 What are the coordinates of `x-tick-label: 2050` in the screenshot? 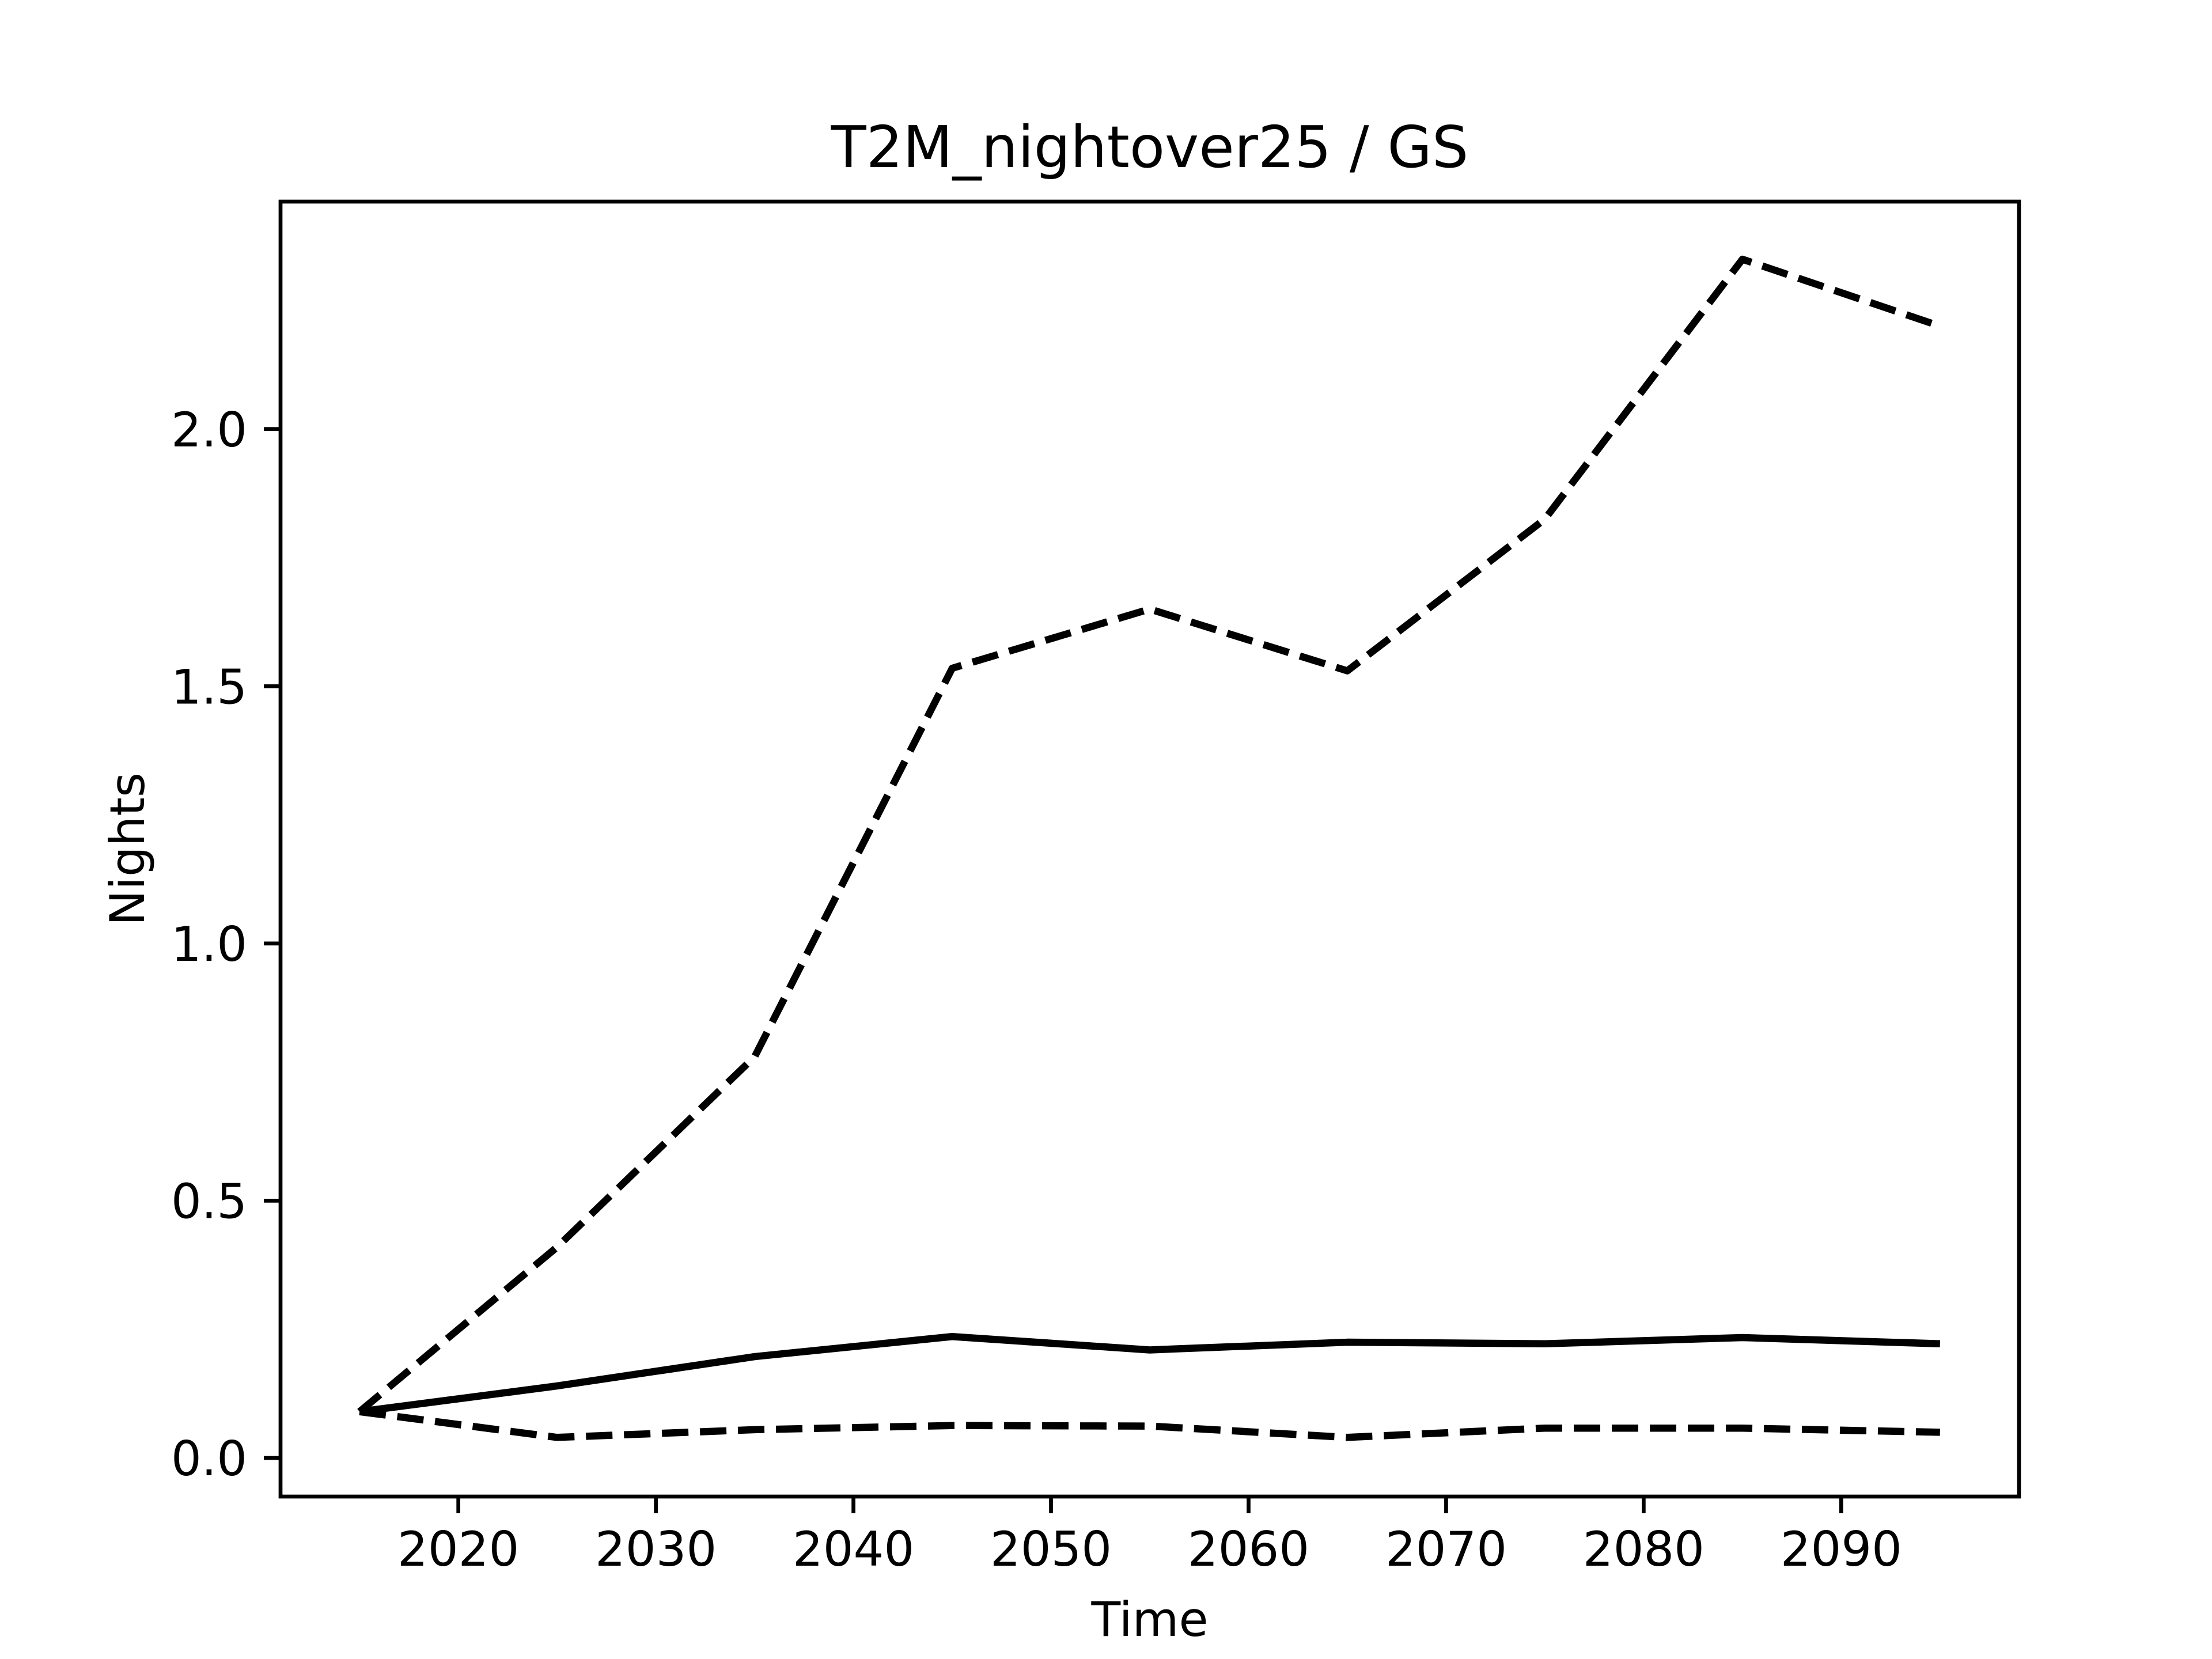 It's located at (1051, 1549).